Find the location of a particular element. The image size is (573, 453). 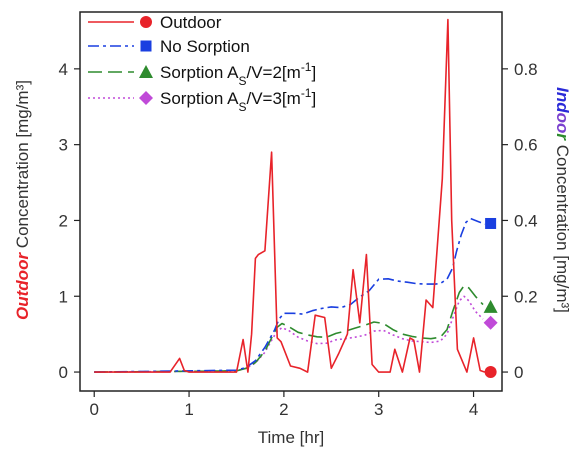

left-y-label-emphasis: Outdoor is located at coordinates (22, 286).